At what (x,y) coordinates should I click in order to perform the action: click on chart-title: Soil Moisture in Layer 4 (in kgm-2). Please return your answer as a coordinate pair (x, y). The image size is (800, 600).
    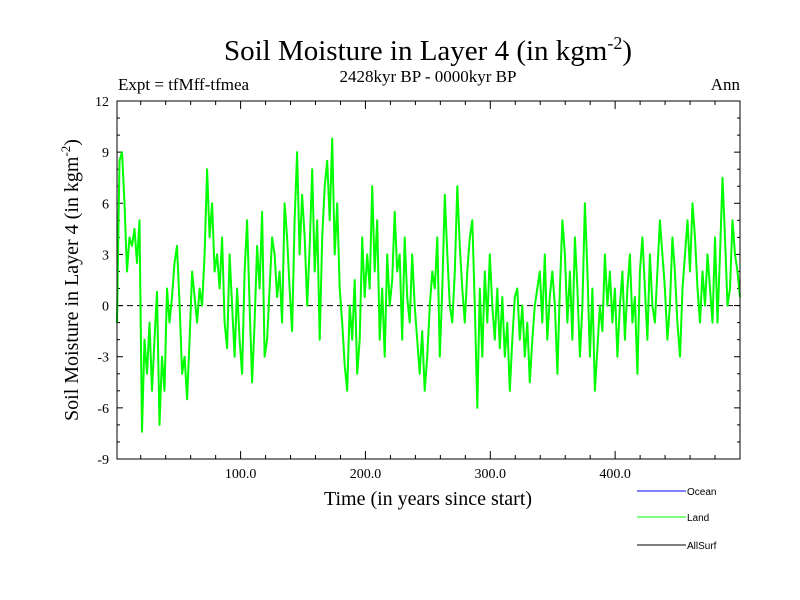
    Looking at the image, I should click on (428, 50).